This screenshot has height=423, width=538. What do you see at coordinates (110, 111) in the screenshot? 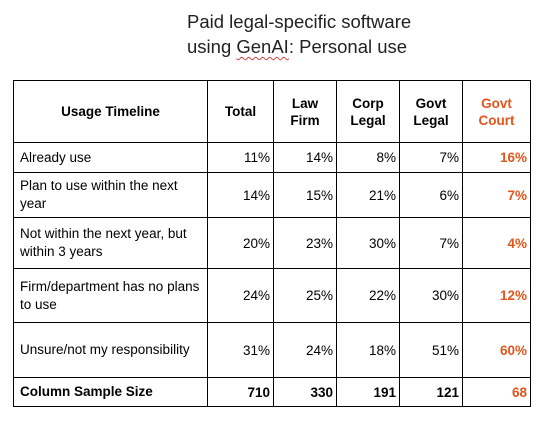
I see `header-usage-timeline: Usage Timeline` at bounding box center [110, 111].